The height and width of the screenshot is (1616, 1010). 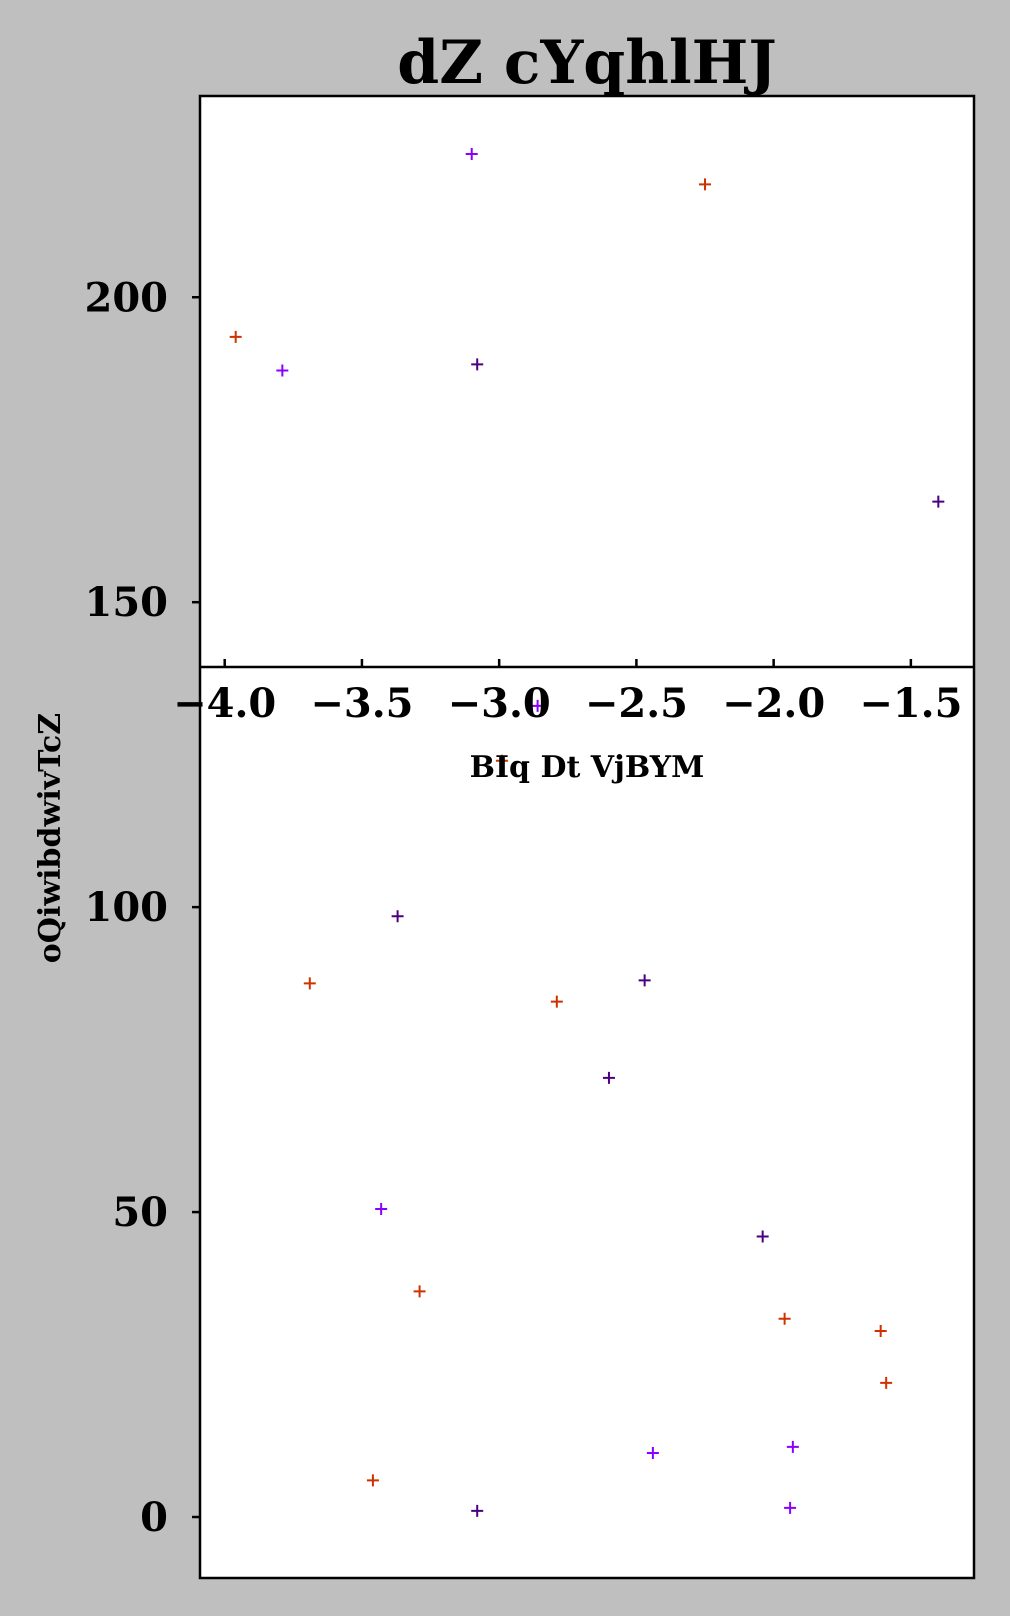 I want to click on x-axis-ticks: −4.0 −3.5 −3.0 −2.5 −2.0 −1.5, so click(x=567, y=693).